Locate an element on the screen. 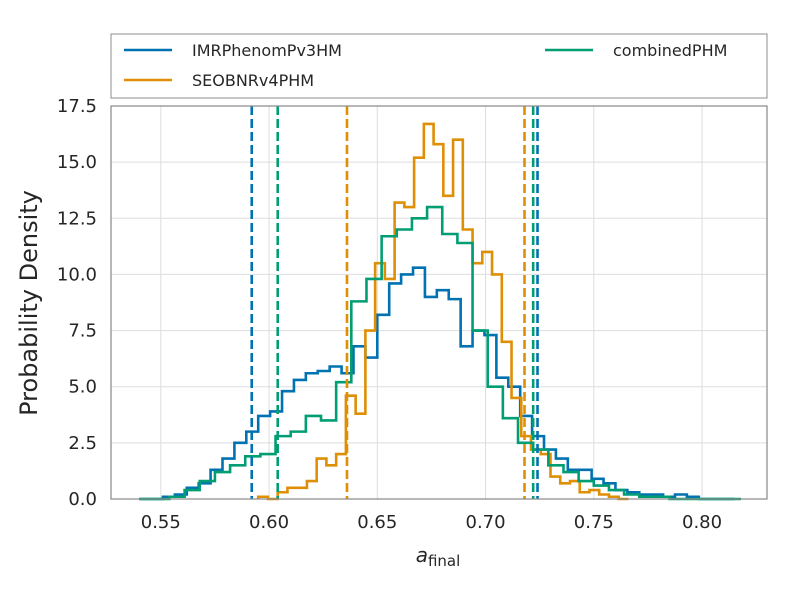 The width and height of the screenshot is (800, 600). y-tick-labels: 0.0 2.5 5.0 7.5 10.0 12.5 15.0 17.5 is located at coordinates (77, 303).